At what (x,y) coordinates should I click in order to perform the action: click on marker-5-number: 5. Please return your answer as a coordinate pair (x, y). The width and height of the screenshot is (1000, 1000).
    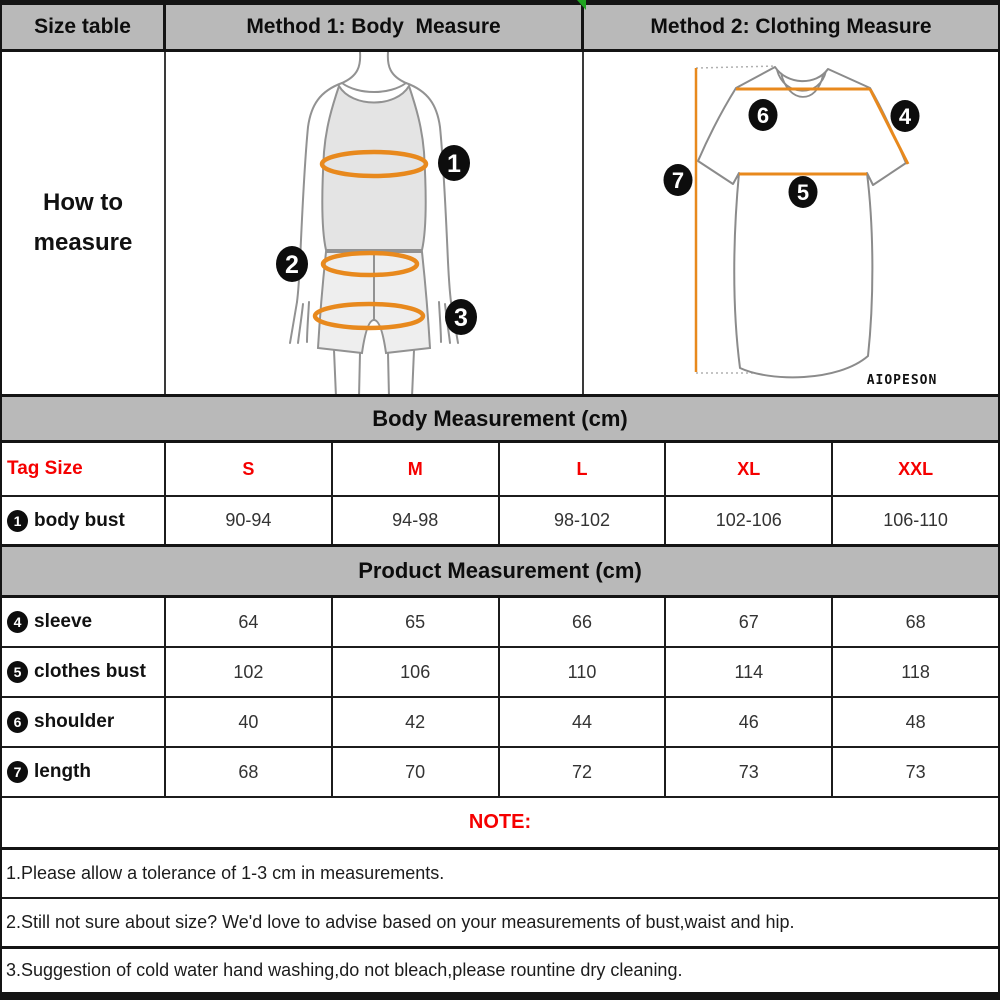
    Looking at the image, I should click on (803, 192).